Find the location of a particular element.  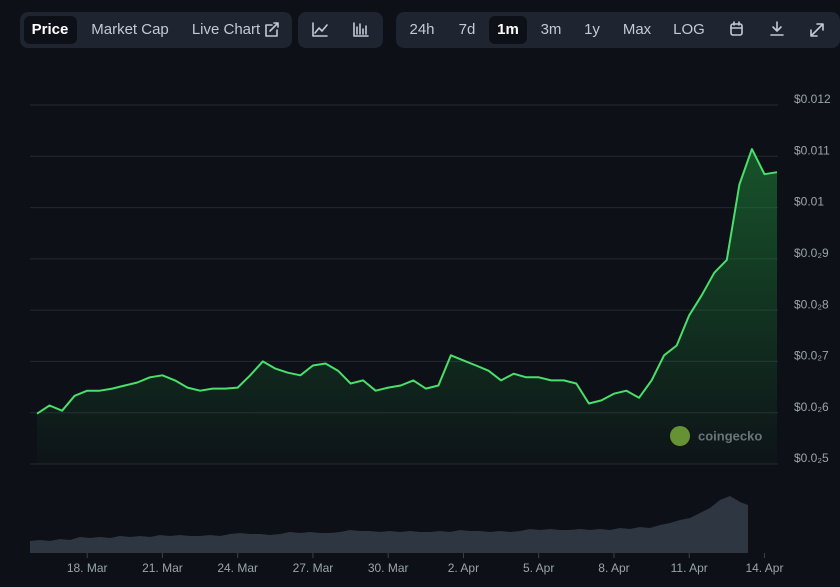

x-tick-label: 21. Mar is located at coordinates (162, 568).